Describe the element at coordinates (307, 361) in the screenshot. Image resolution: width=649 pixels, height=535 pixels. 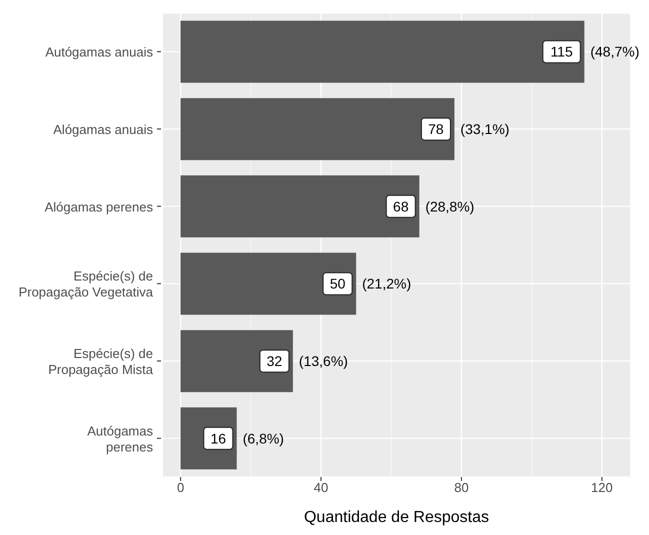
I see `data-label: 32 (13,6%)` at that location.